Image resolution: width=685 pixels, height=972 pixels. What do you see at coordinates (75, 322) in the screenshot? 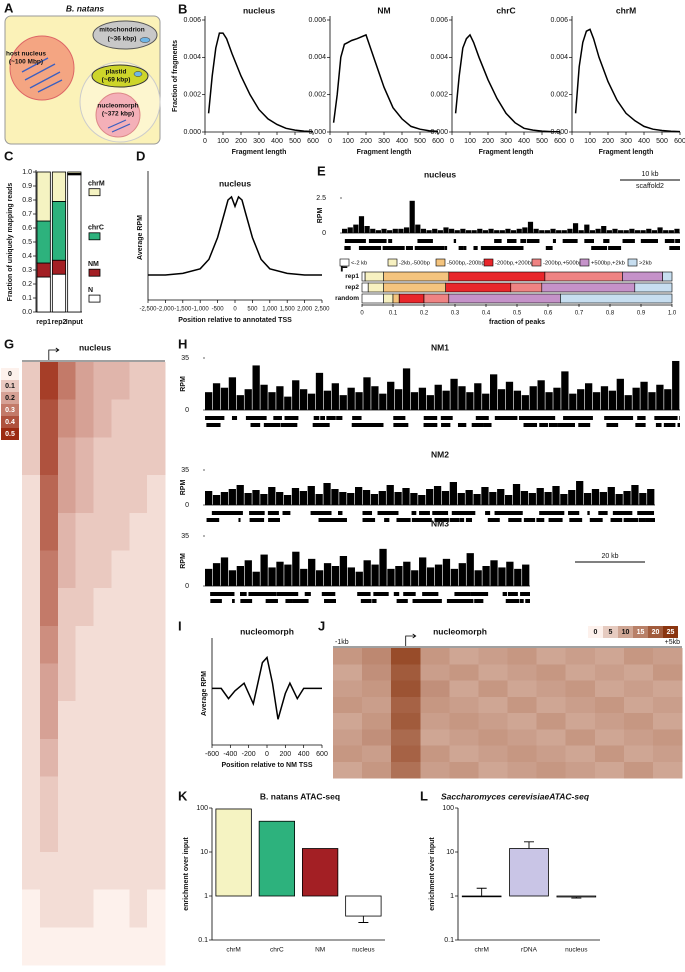
I see `x-tick-label: Input` at bounding box center [75, 322].